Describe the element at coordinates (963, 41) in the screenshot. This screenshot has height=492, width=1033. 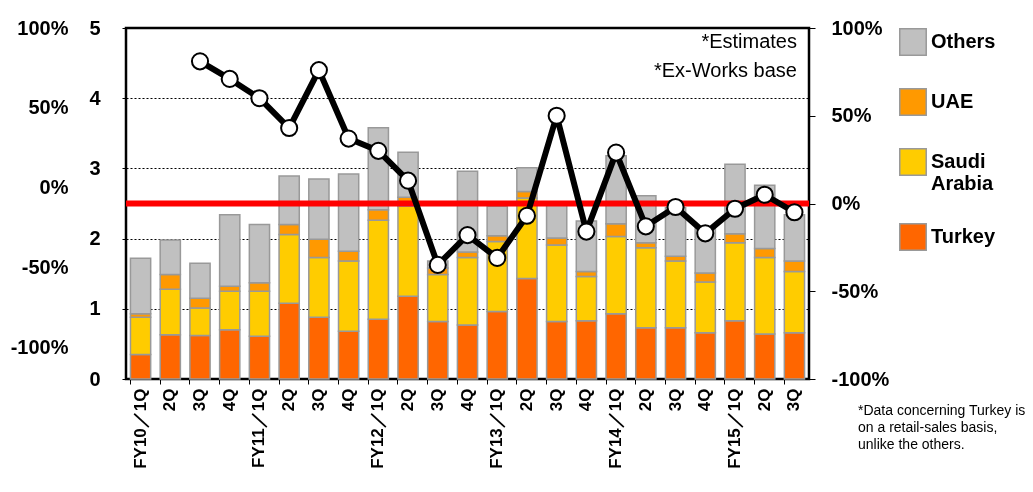
I see `legend-label: Others` at that location.